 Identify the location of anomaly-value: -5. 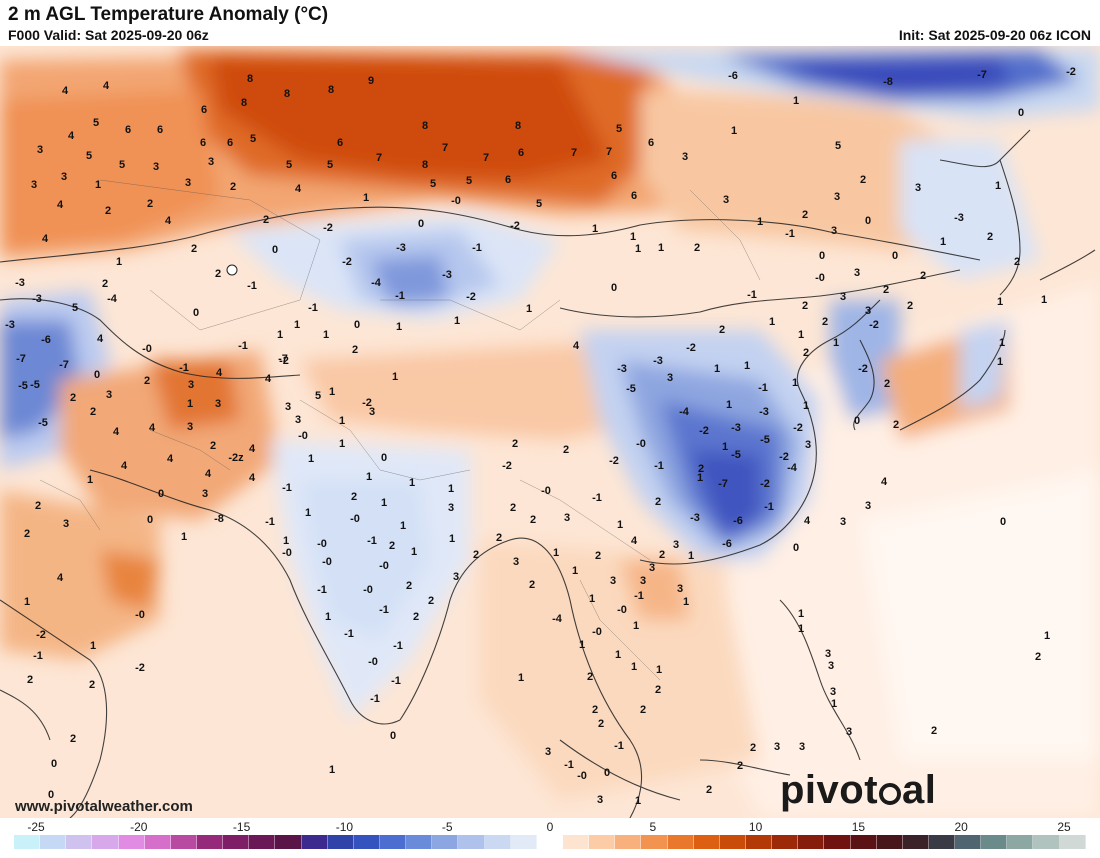
(35, 385).